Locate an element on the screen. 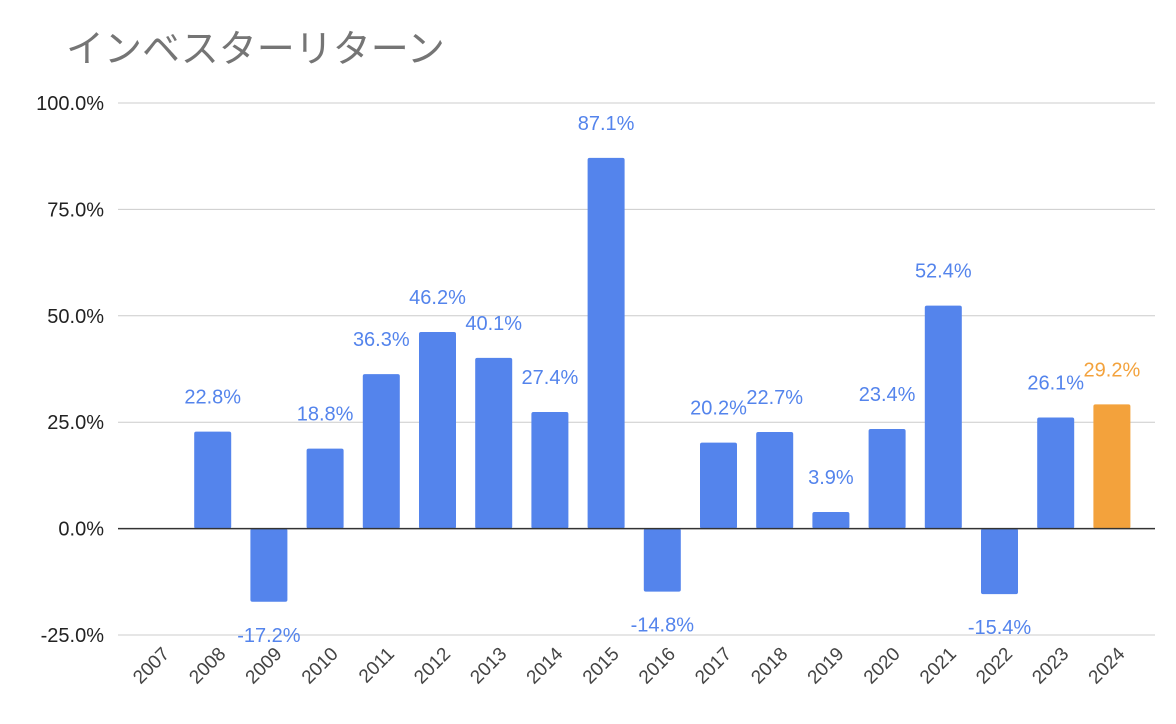 This screenshot has height=724, width=1176. x-tick-label-2015: 2015 is located at coordinates (601, 666).